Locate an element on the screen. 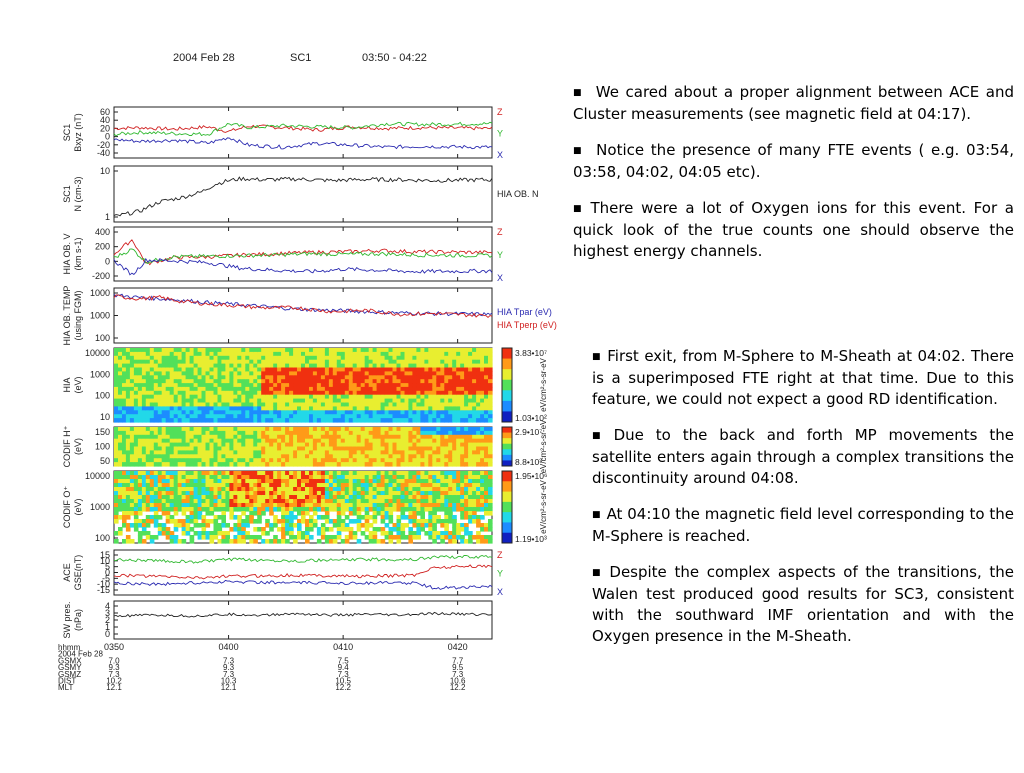 This screenshot has height=773, width=1024. ephemeris-row-label: 2004 Feb 28 is located at coordinates (80, 654).